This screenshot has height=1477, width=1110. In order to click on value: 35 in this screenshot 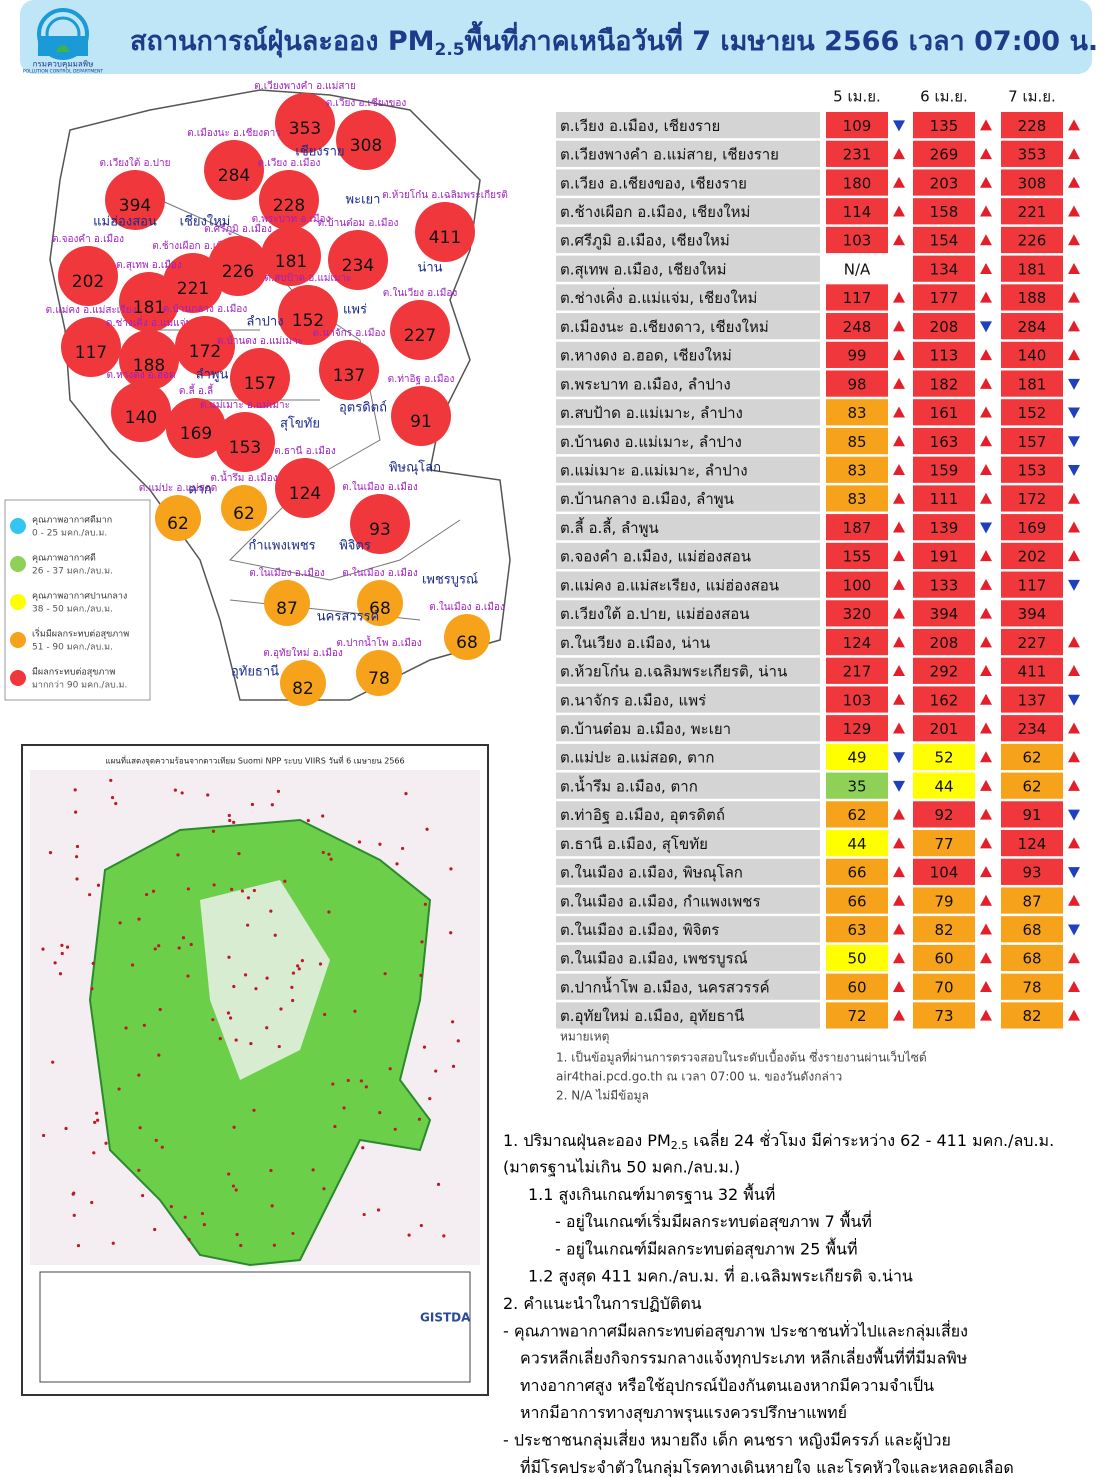, I will do `click(856, 786)`.